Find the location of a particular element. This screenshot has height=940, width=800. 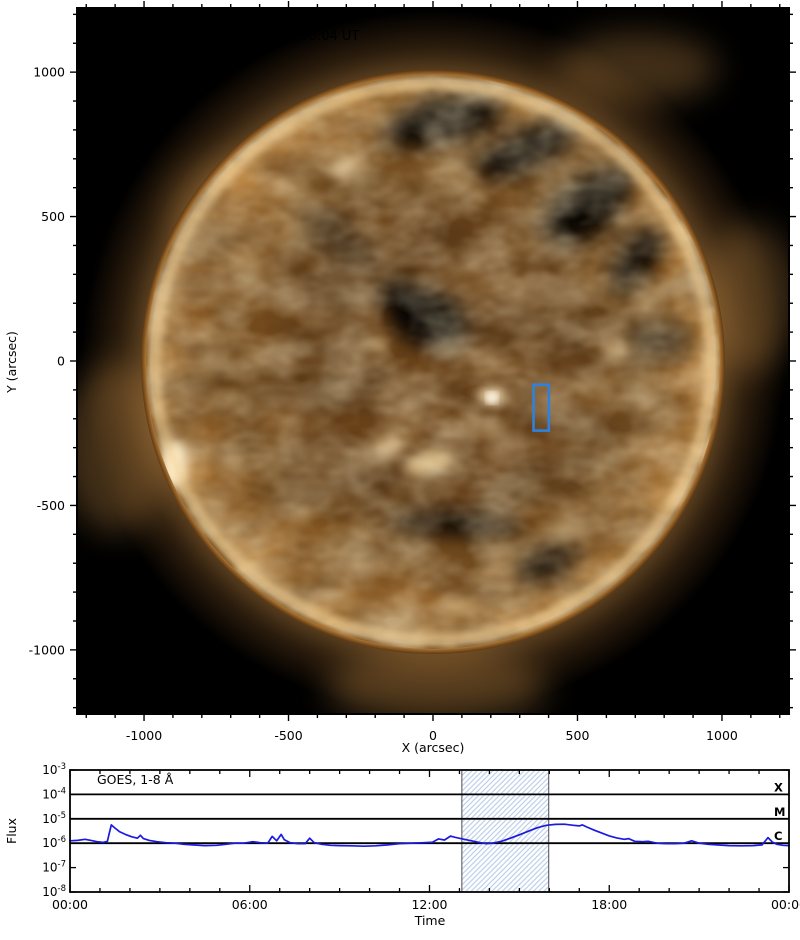

time-tick-label: 12:00 is located at coordinates (429, 904).